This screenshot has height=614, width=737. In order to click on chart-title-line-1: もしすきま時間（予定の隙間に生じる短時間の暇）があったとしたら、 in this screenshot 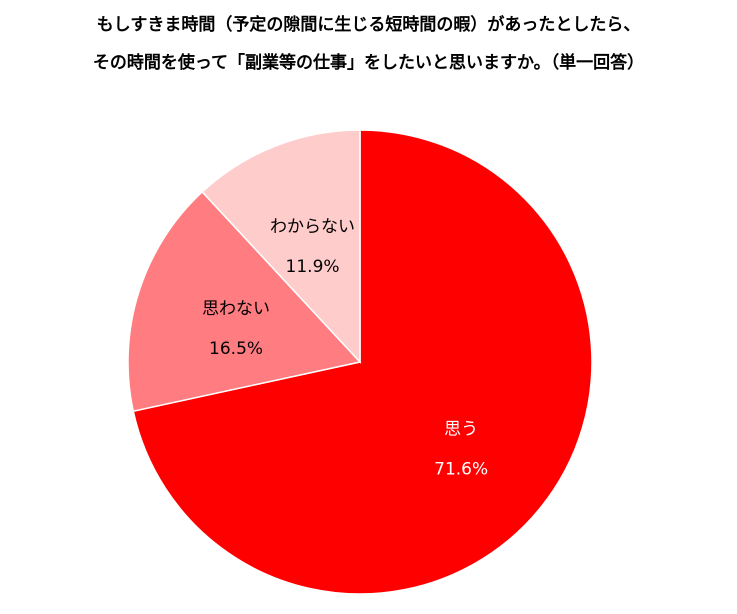, I will do `click(368, 25)`.